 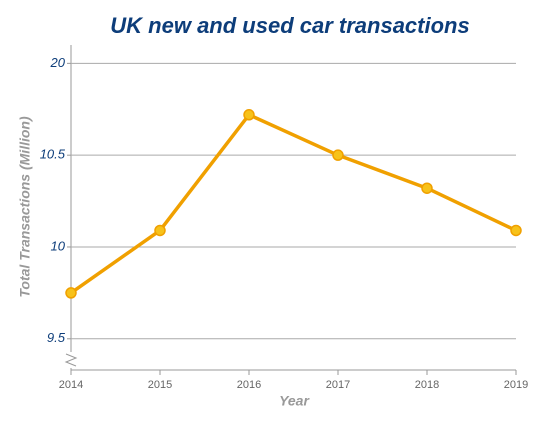 I want to click on chart-title: UK new and used car transactions, so click(x=289, y=25).